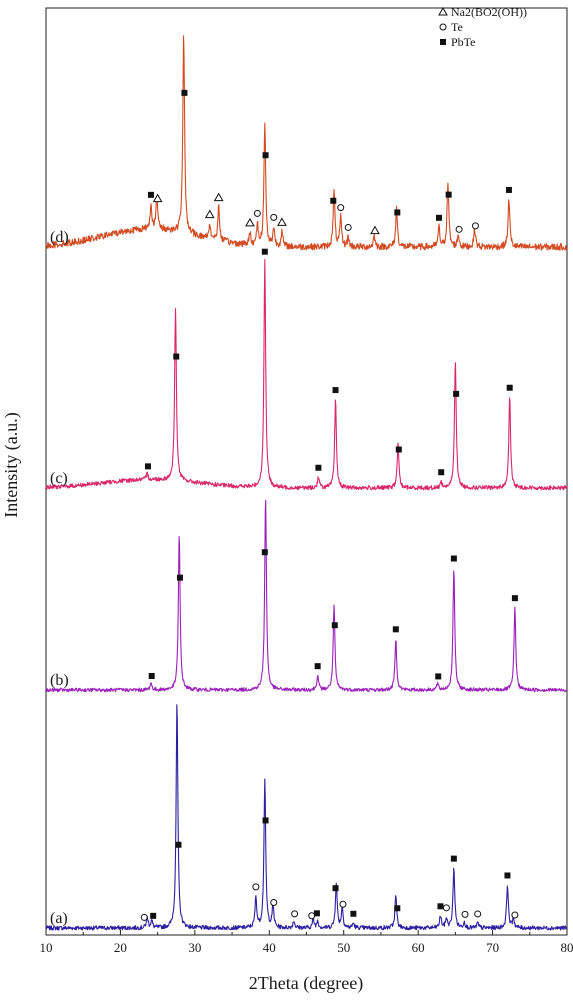 Image resolution: width=573 pixels, height=1000 pixels. I want to click on y-axis-title: Intensity (a.u.), so click(11, 464).